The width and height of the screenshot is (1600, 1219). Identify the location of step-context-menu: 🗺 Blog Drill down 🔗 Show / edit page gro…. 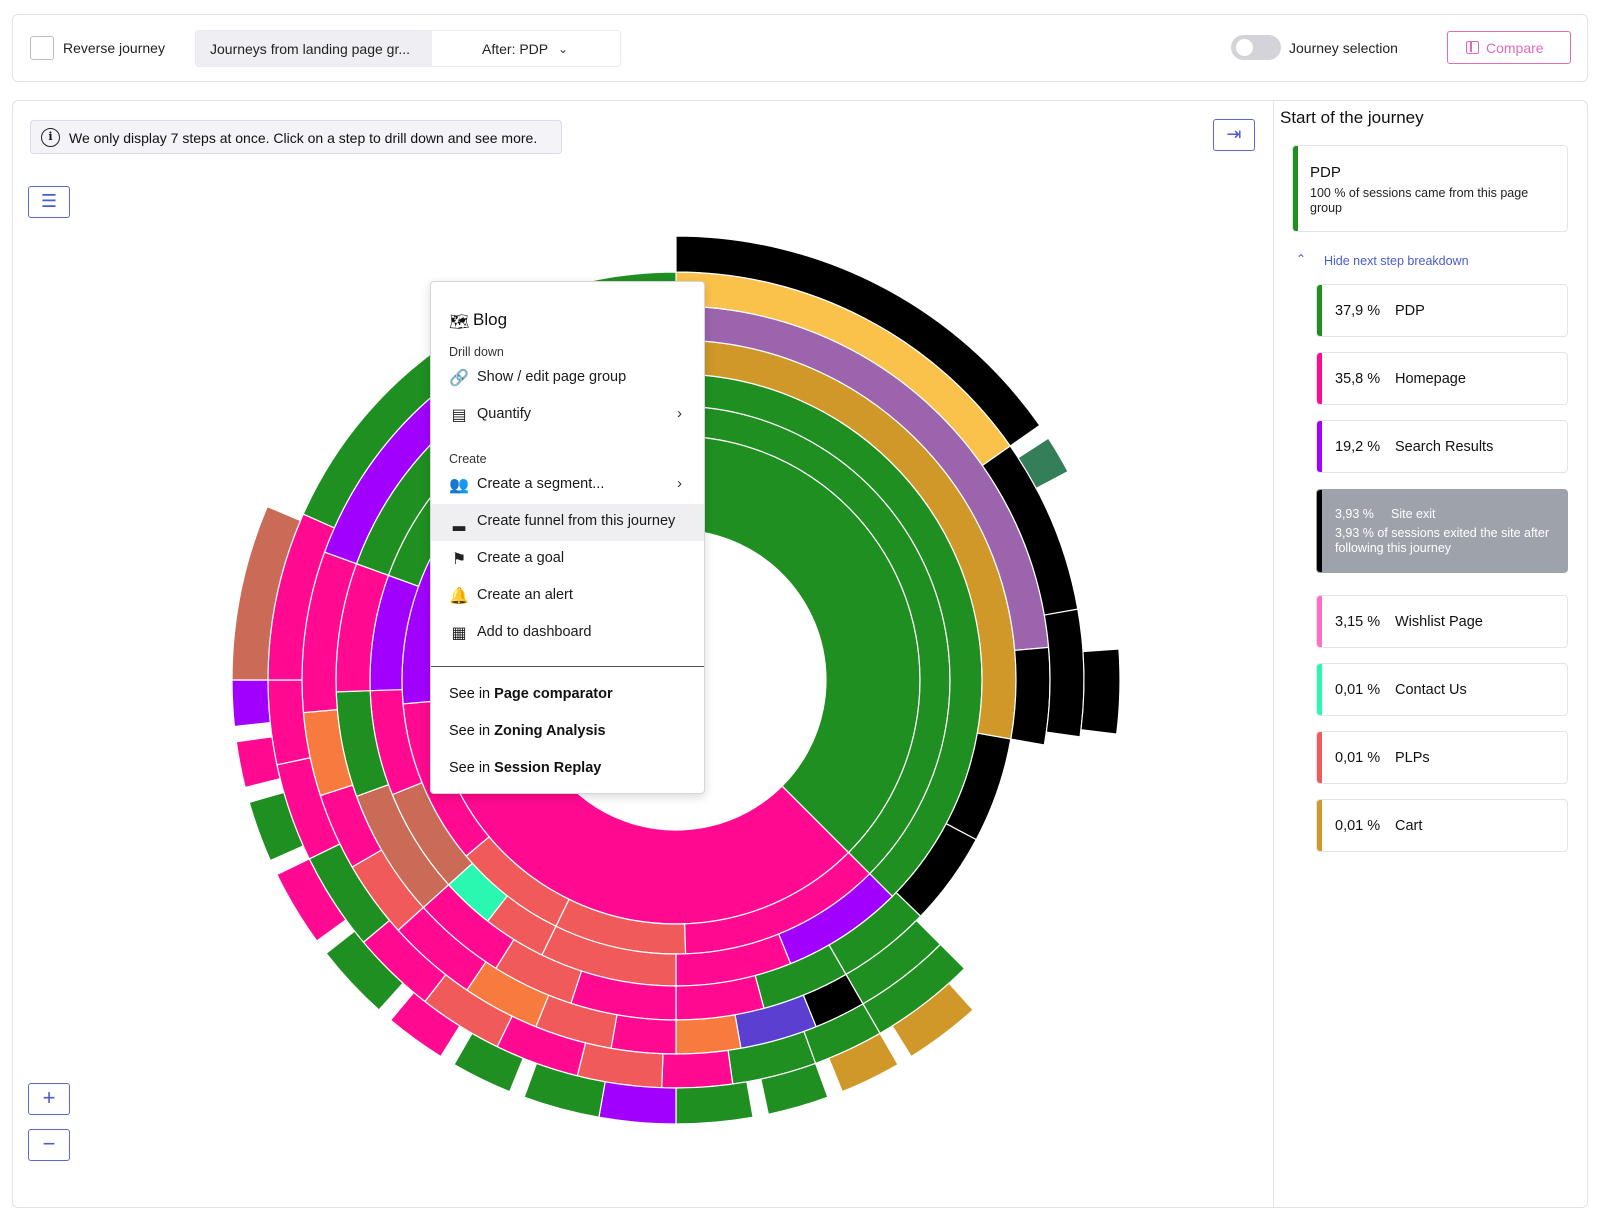
(567, 537).